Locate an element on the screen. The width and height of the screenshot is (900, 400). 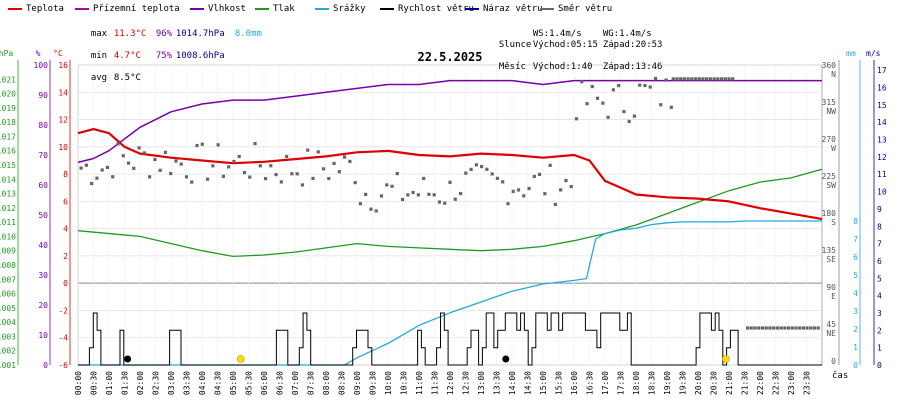
axis-pct-tick: 0 is located at coordinates (45, 365).